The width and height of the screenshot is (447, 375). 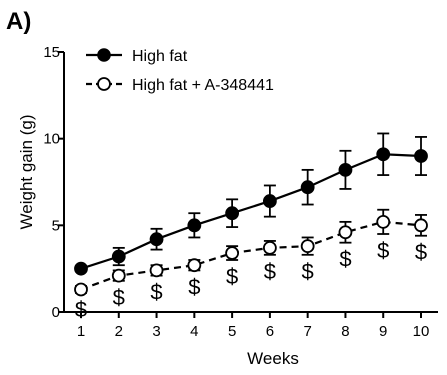 I want to click on legend-entry-high-fat: High fat, so click(x=137, y=56).